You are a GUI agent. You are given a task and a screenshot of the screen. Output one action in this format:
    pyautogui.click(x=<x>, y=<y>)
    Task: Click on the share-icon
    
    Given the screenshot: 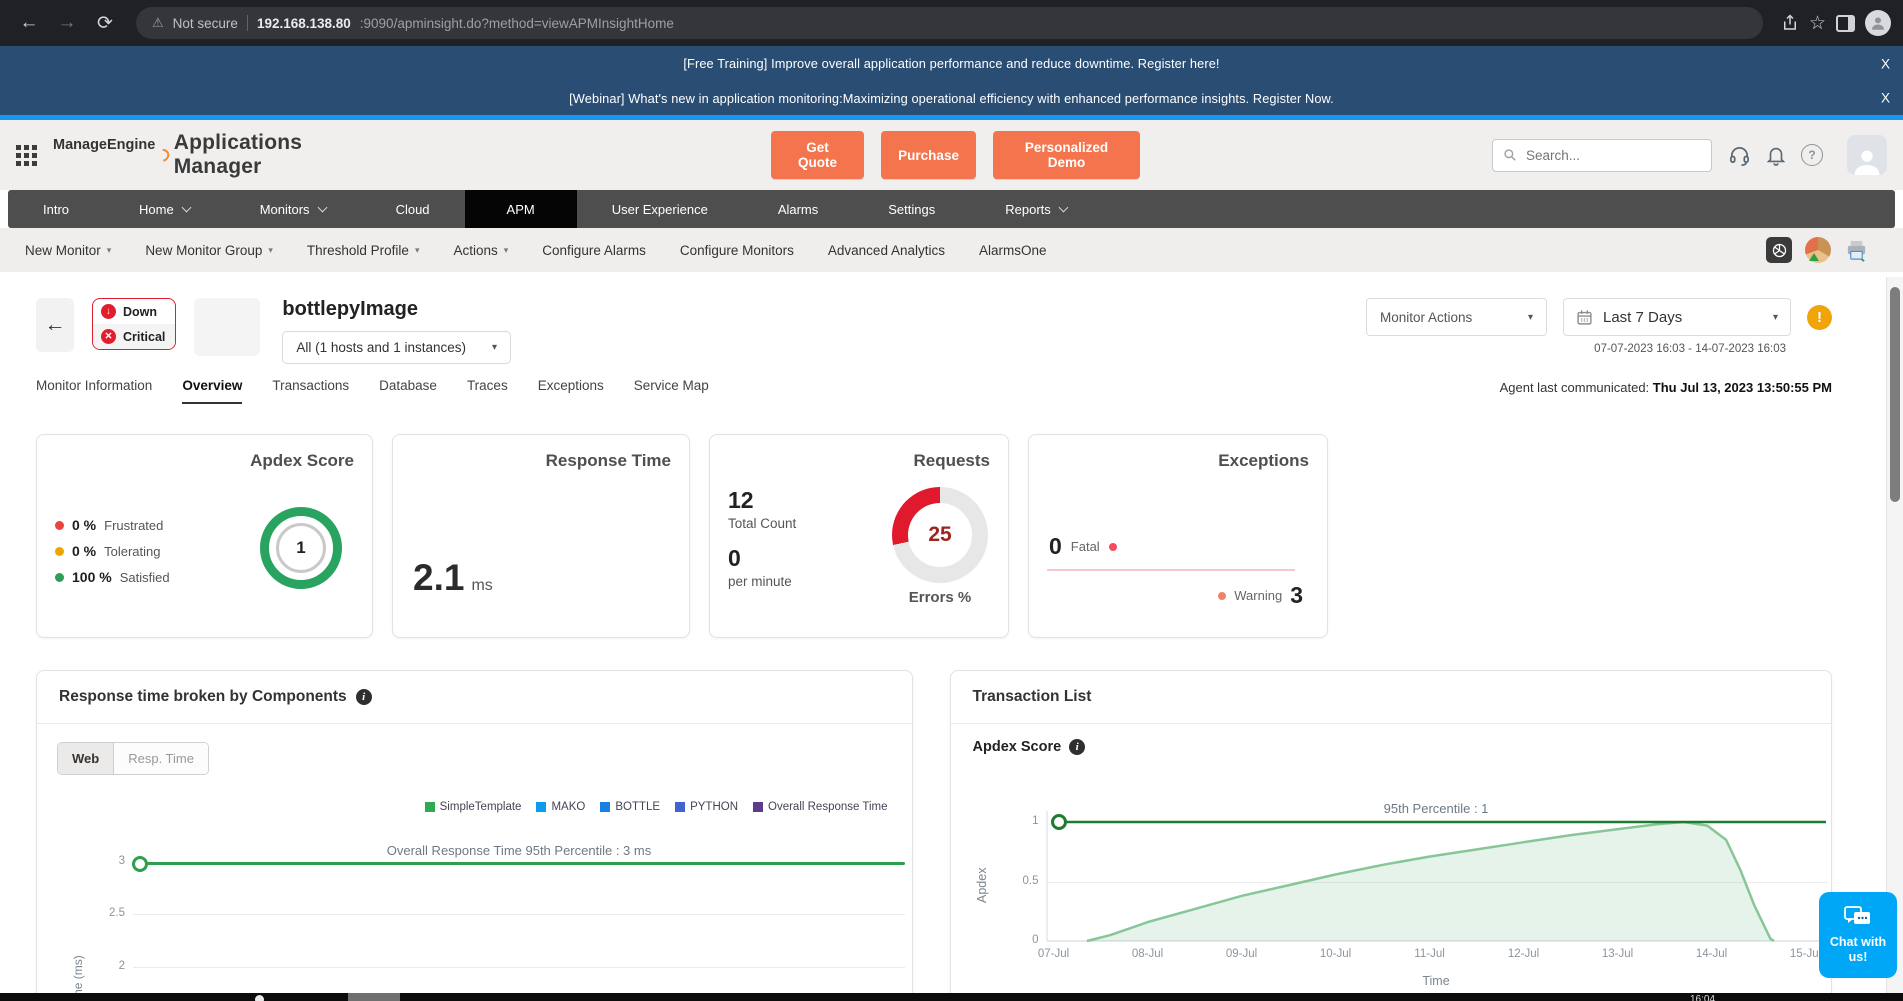 What is the action you would take?
    pyautogui.click(x=1790, y=23)
    